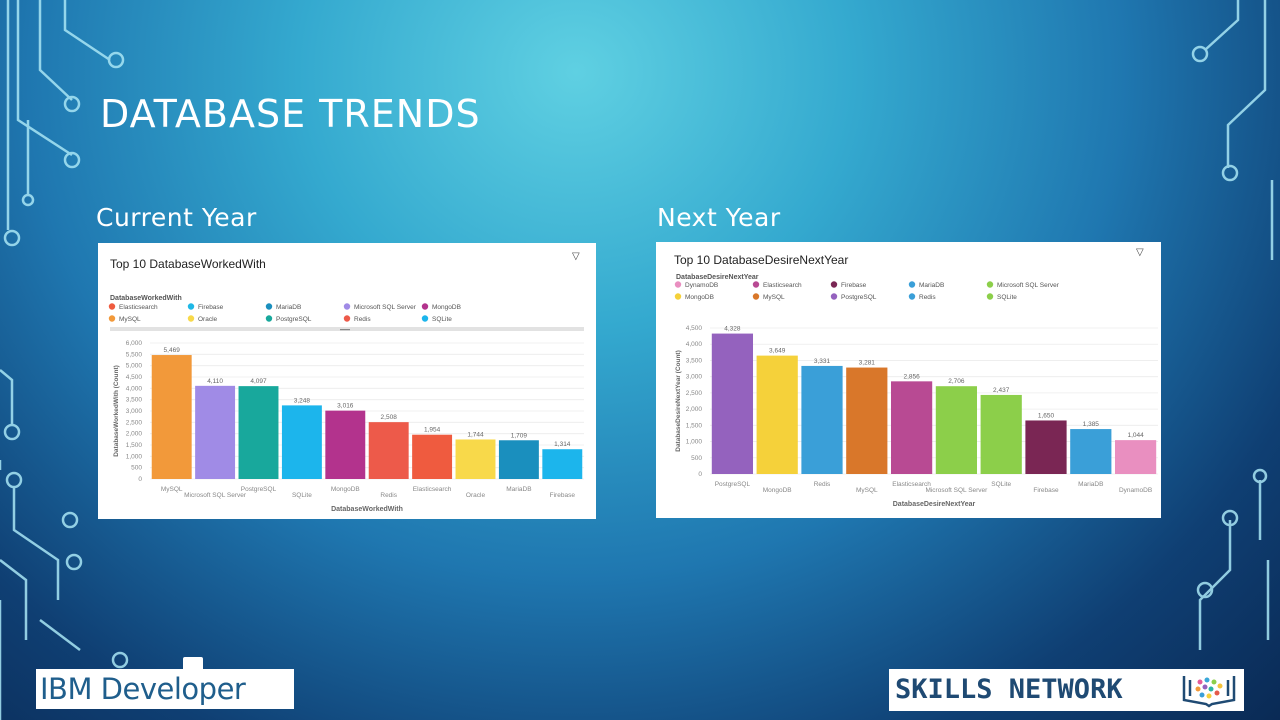  Describe the element at coordinates (1009, 689) in the screenshot. I see `skills-network-logo-text: SKILLS NETWORK` at that location.